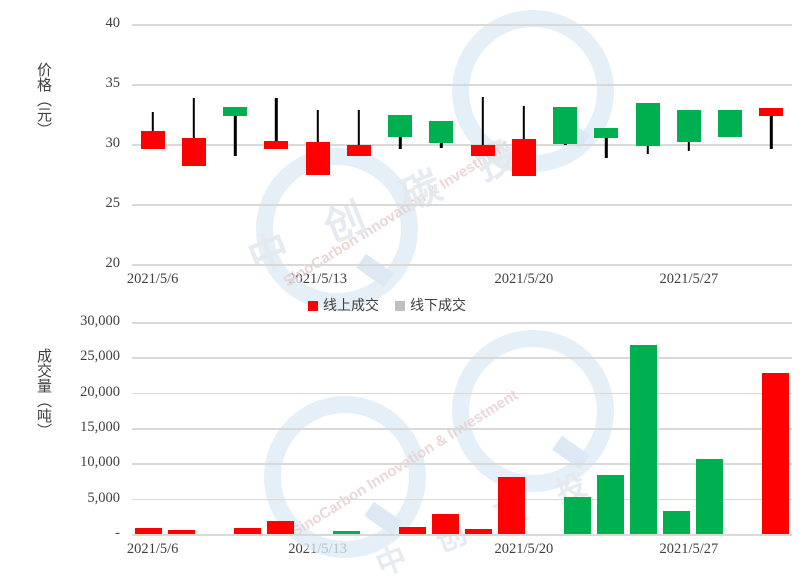  Describe the element at coordinates (400, 306) in the screenshot. I see `legend-swatch-offline-icon` at that location.